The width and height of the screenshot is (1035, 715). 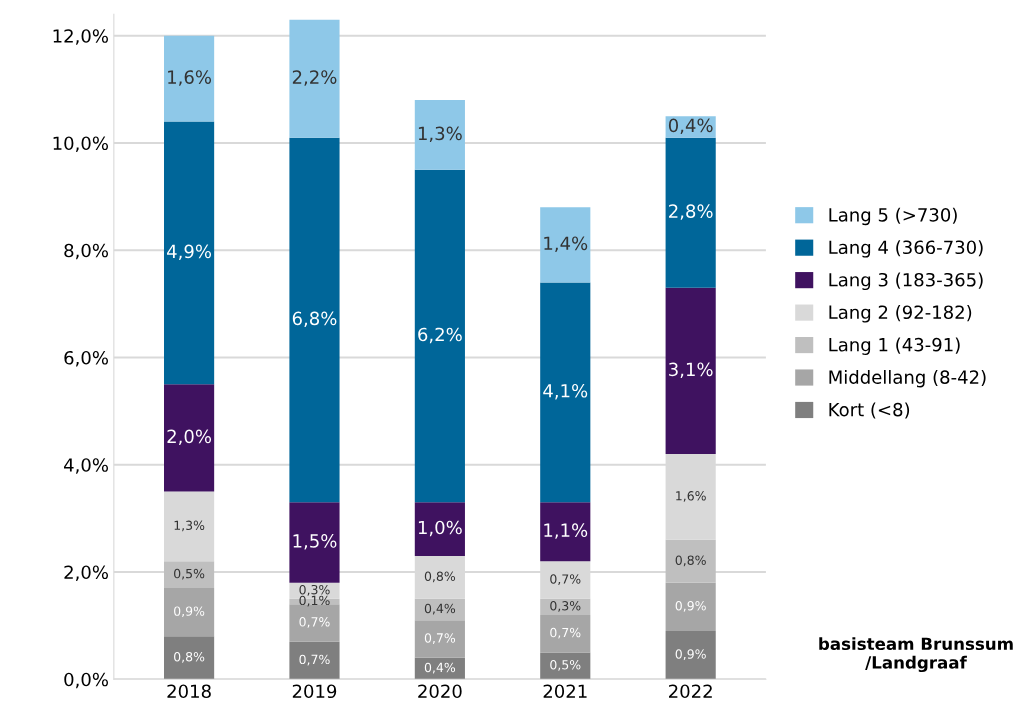 I want to click on data-label: 3,1%, so click(x=691, y=370).